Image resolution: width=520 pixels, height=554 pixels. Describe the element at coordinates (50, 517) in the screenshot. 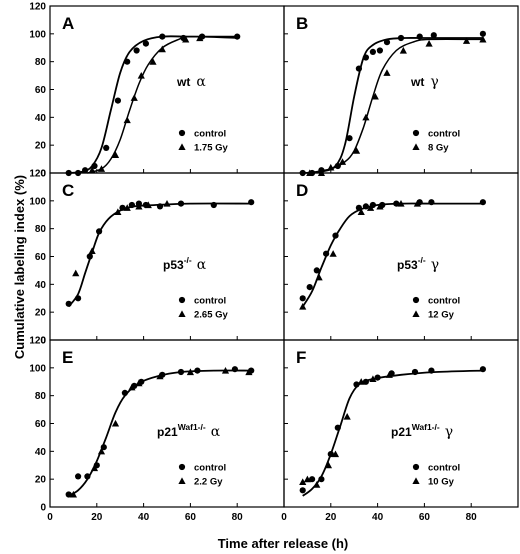

I see `panel-e-xtick-label: 0` at that location.